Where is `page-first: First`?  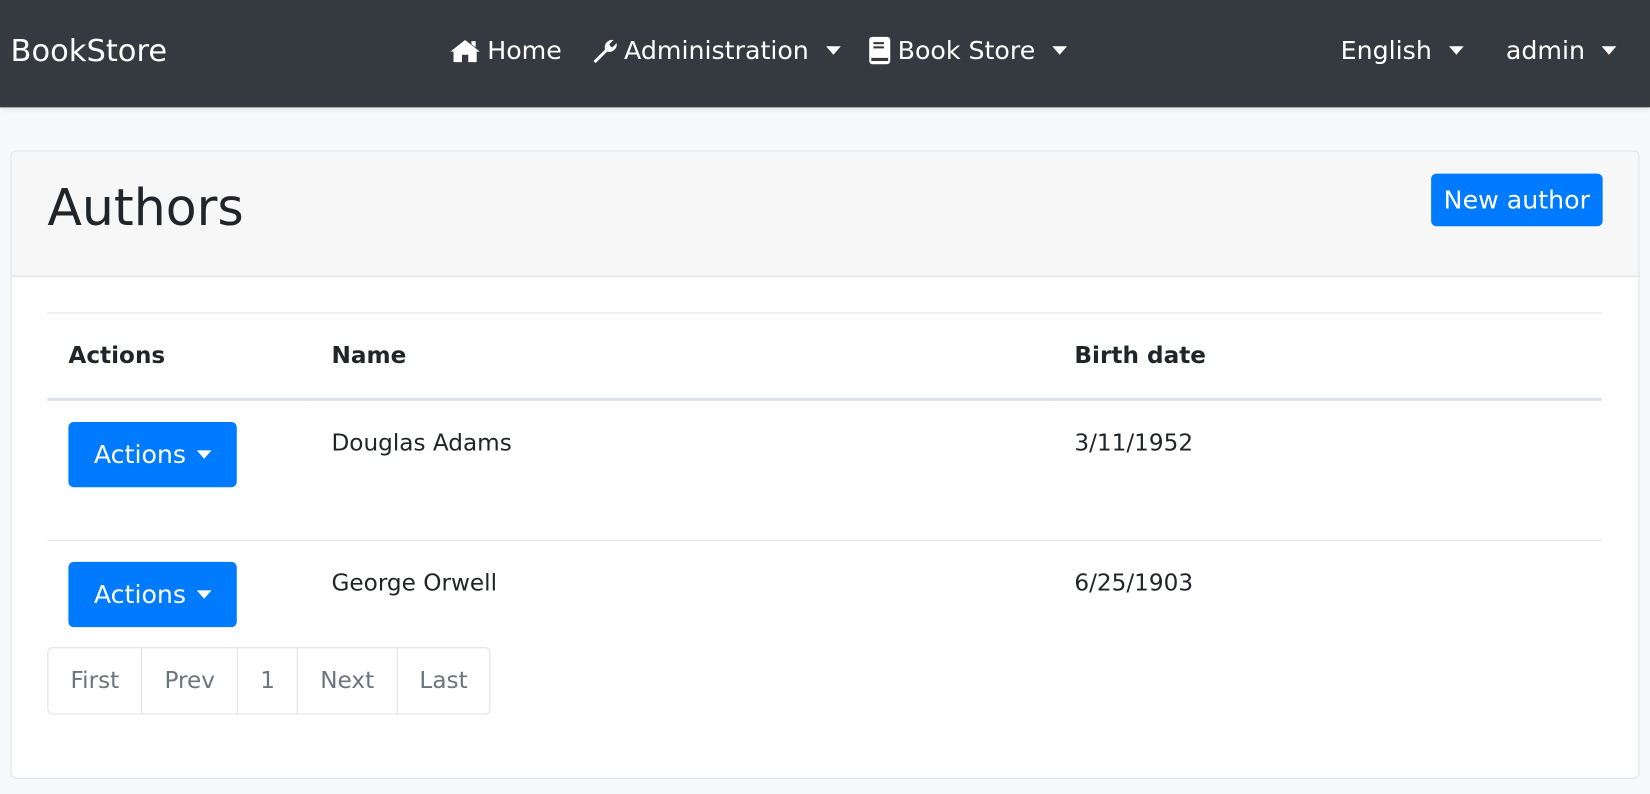 page-first: First is located at coordinates (95, 680).